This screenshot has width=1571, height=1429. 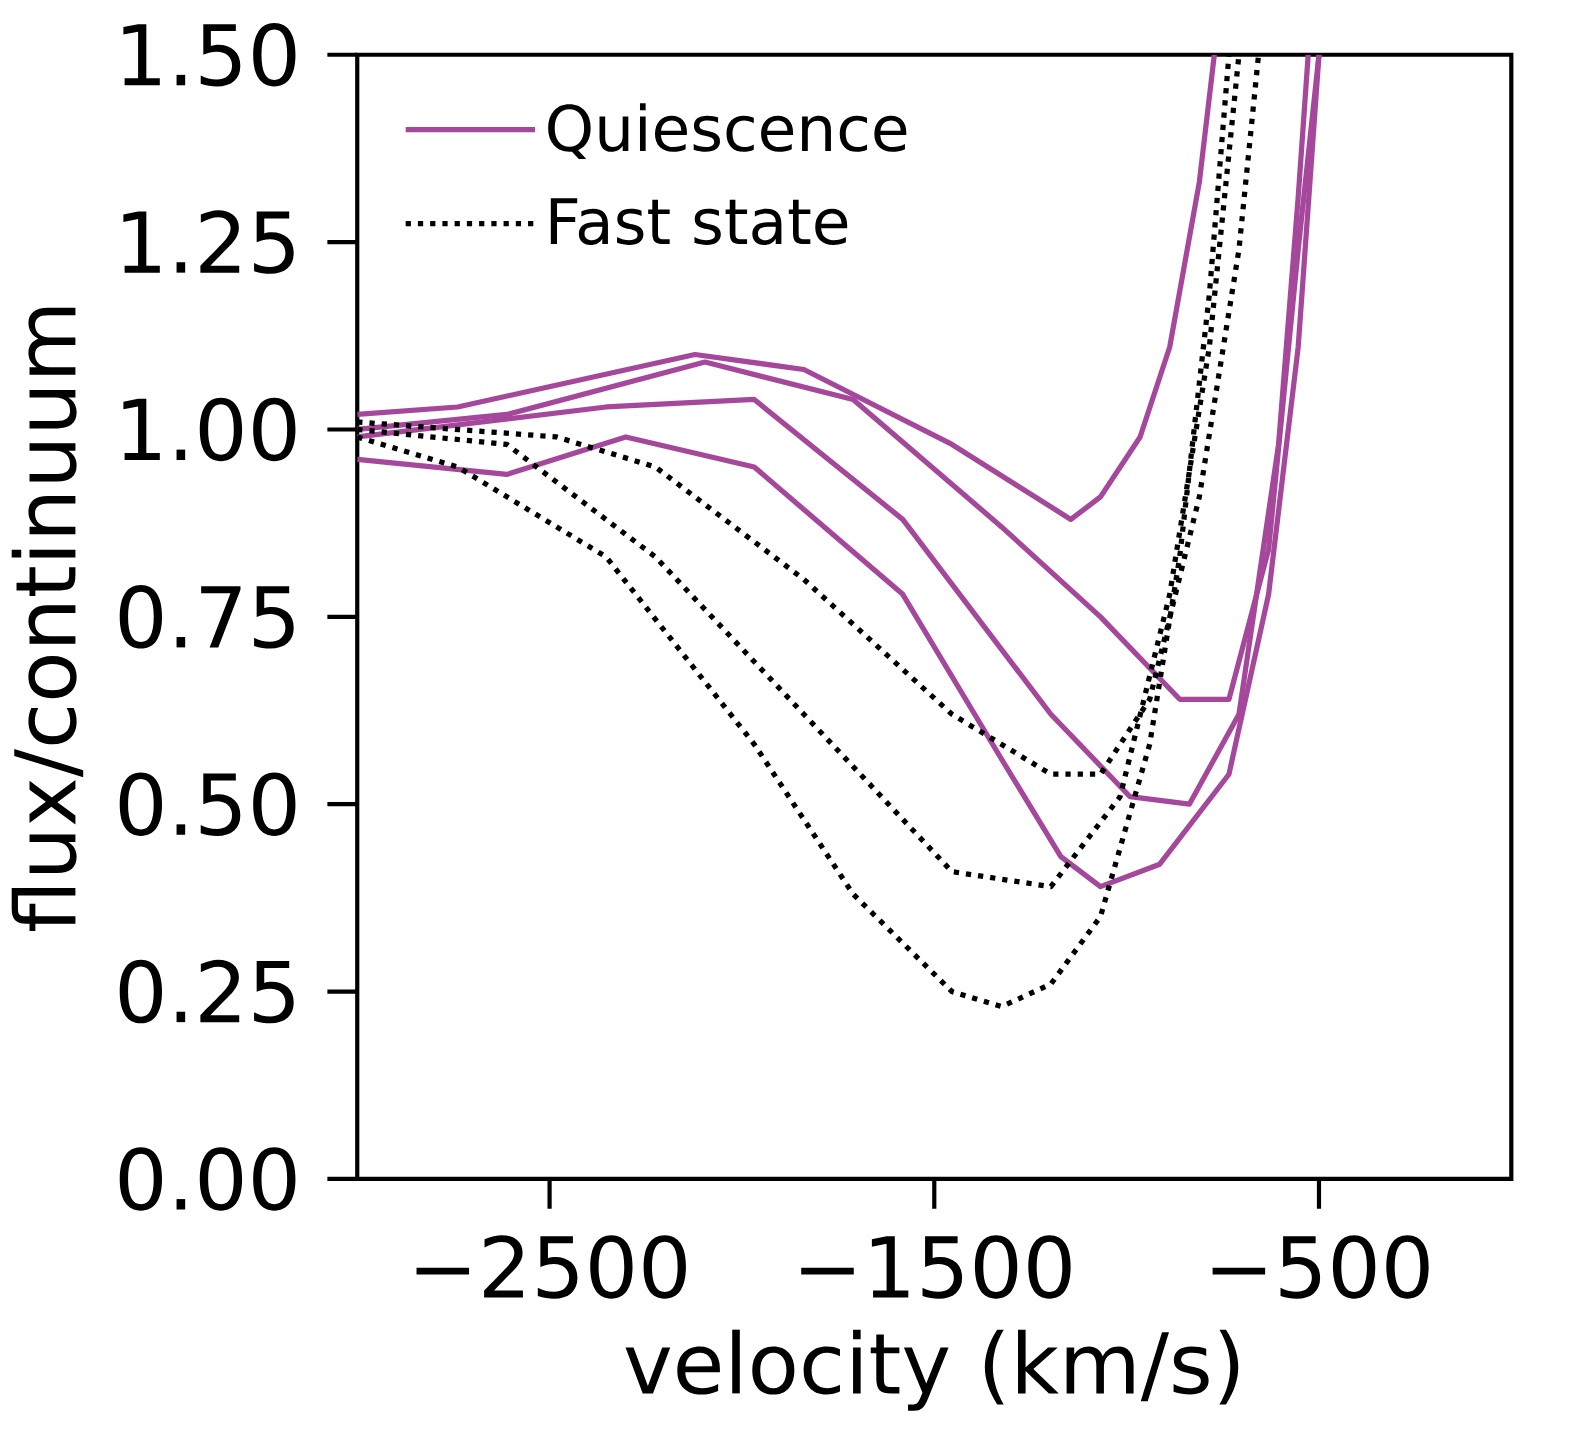 What do you see at coordinates (206, 617) in the screenshot?
I see `y-tick-label: 0.75` at bounding box center [206, 617].